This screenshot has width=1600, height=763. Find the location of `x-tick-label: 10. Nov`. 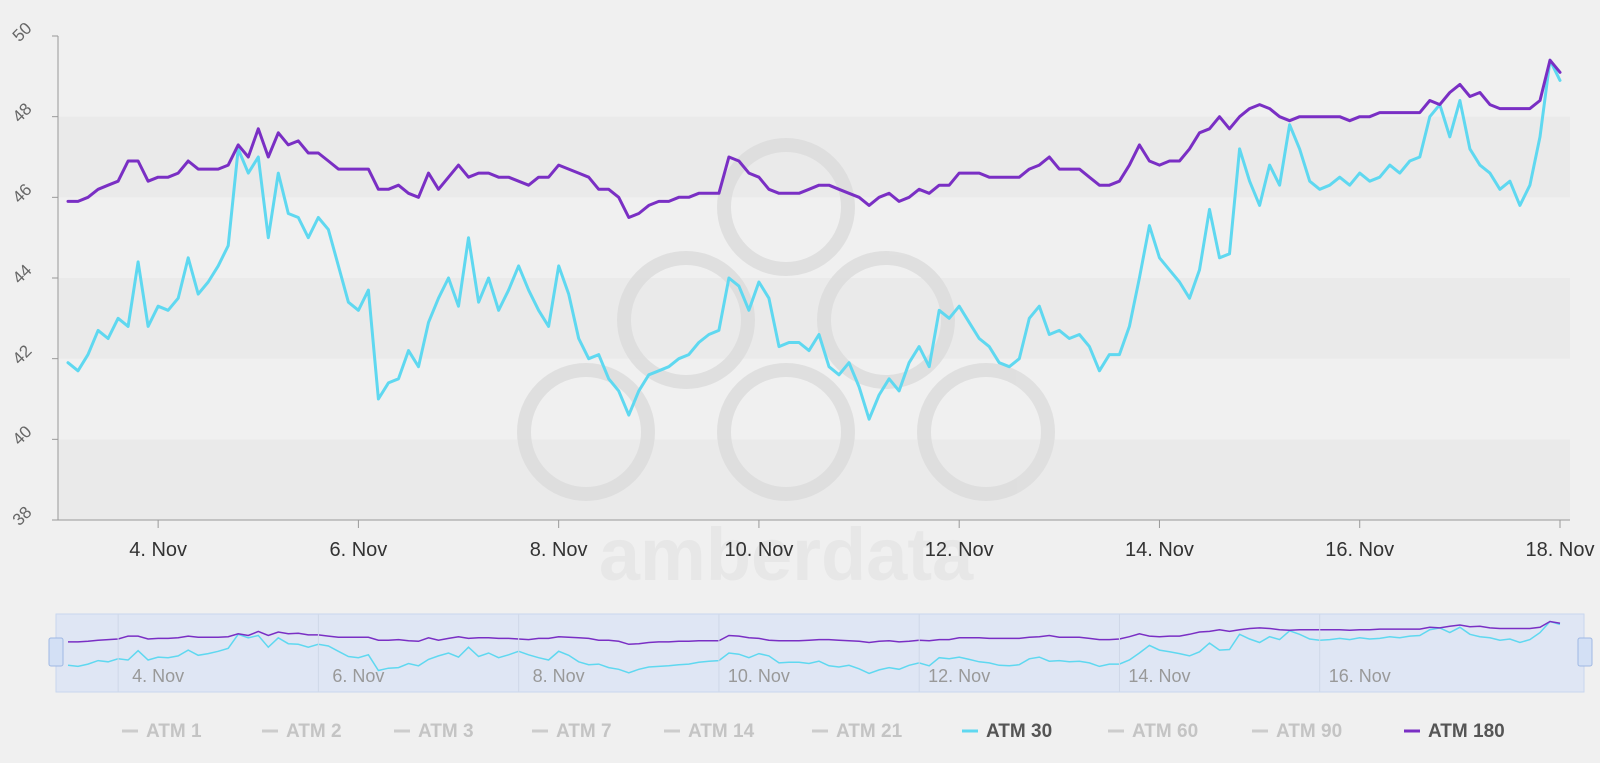

x-tick-label: 10. Nov is located at coordinates (758, 550).